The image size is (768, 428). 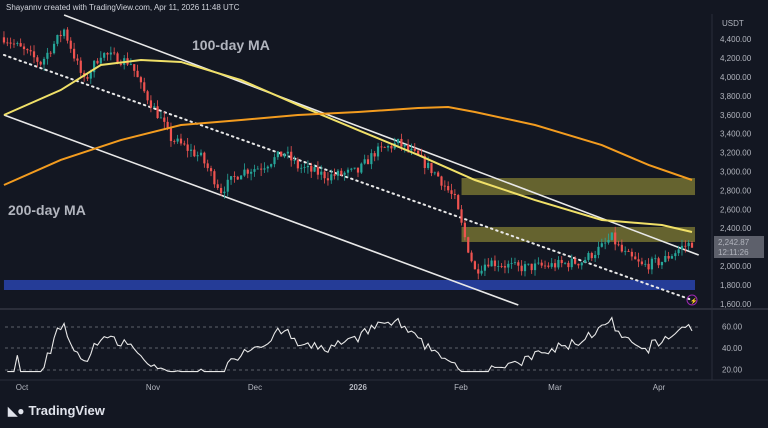 I want to click on rsi-line, so click(x=350, y=344).